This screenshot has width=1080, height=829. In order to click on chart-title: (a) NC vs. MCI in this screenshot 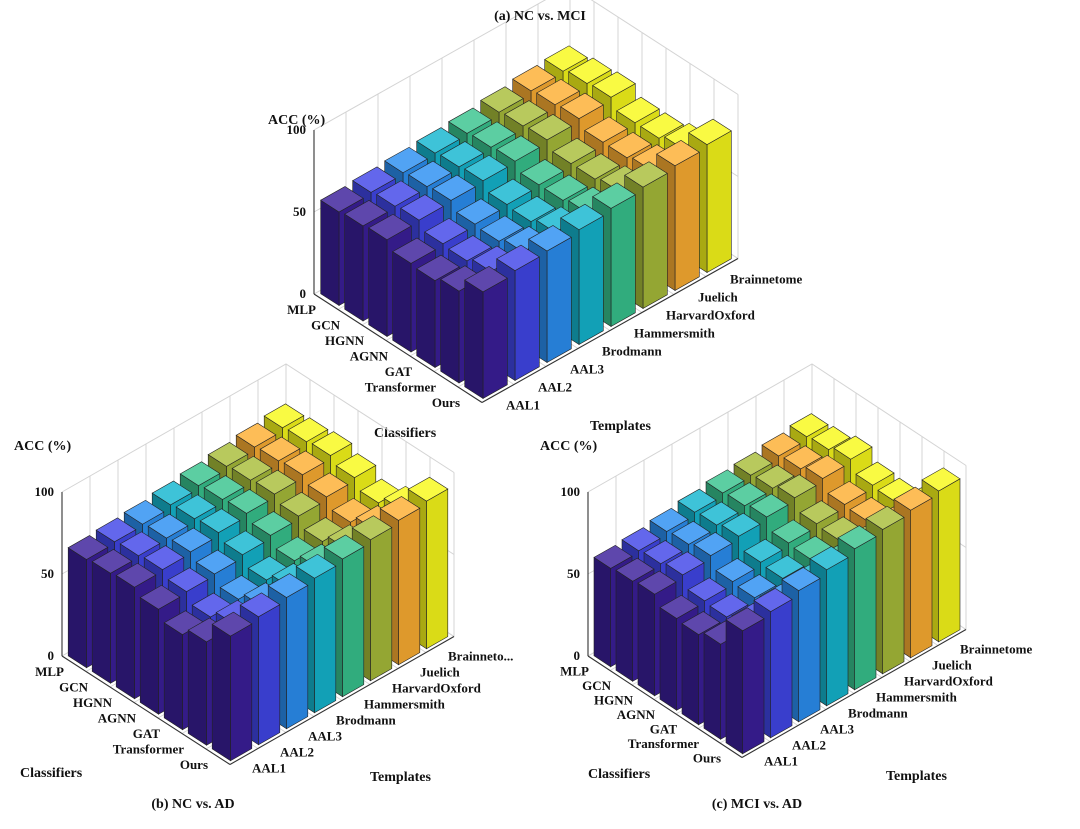, I will do `click(540, 16)`.